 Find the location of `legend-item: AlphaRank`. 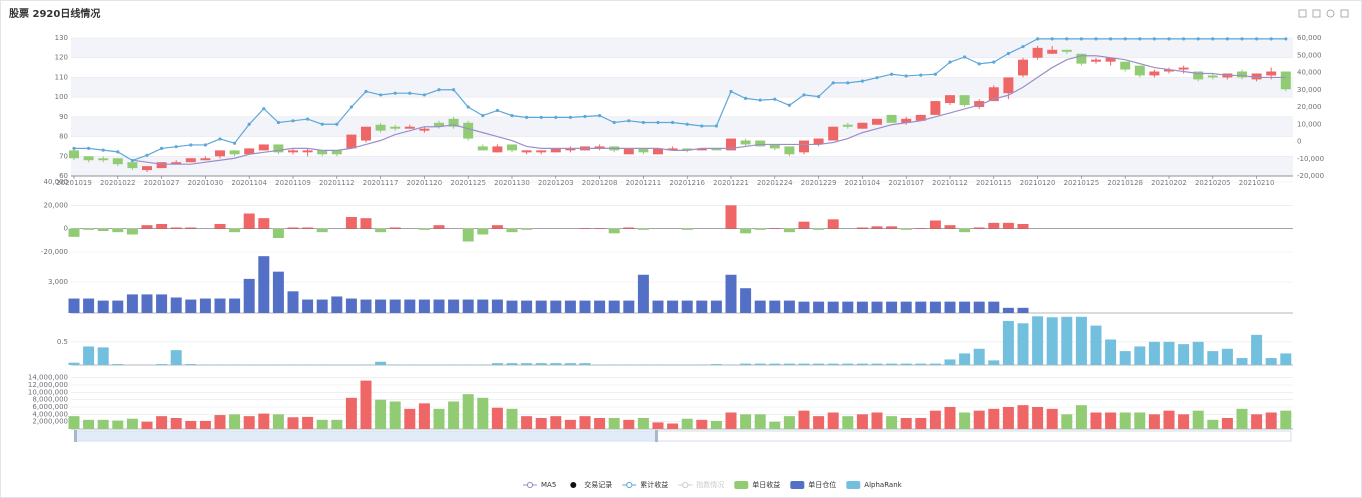

legend-item: AlphaRank is located at coordinates (874, 485).